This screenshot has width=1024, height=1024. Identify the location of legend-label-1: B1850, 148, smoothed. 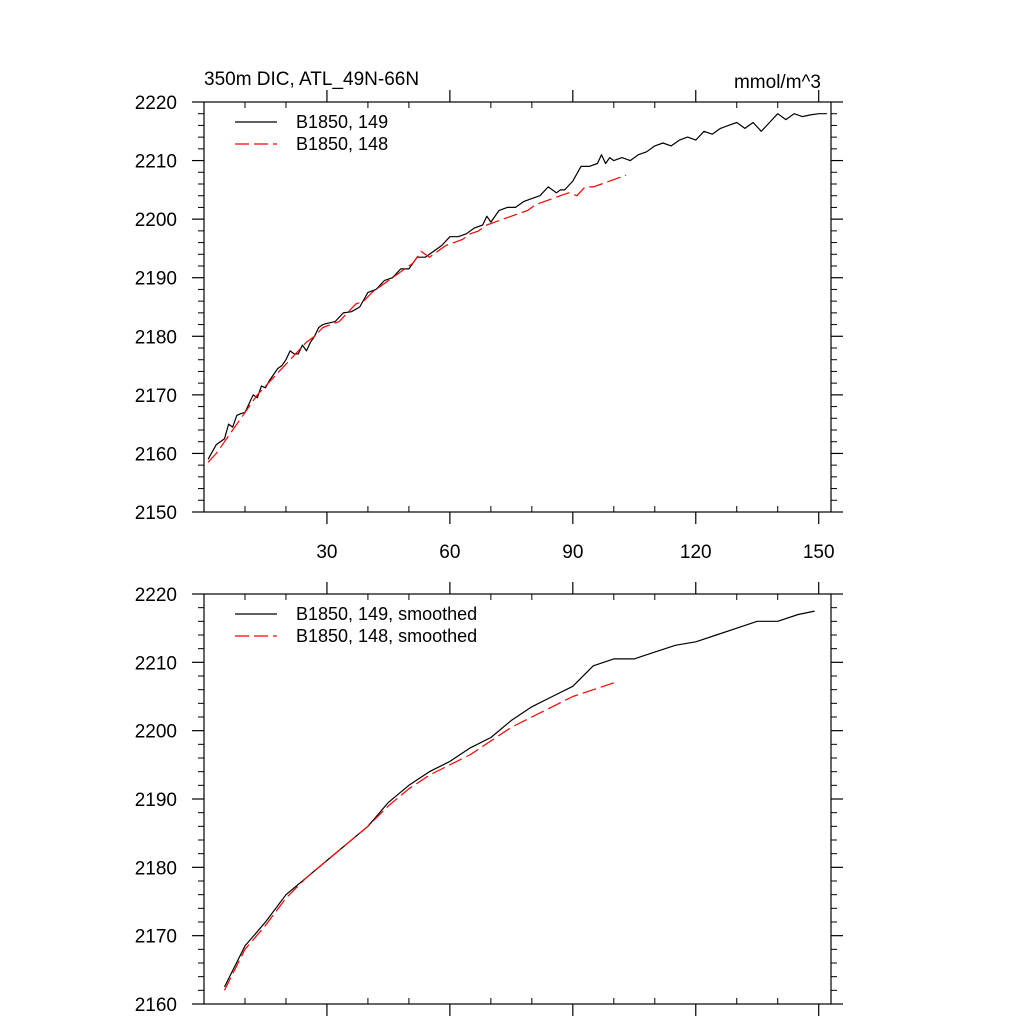
(386, 636).